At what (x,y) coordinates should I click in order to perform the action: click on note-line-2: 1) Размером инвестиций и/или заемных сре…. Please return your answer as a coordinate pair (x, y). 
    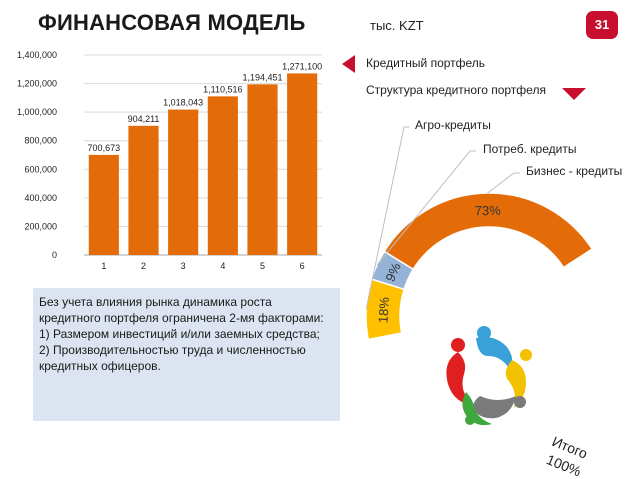
    Looking at the image, I should click on (179, 334).